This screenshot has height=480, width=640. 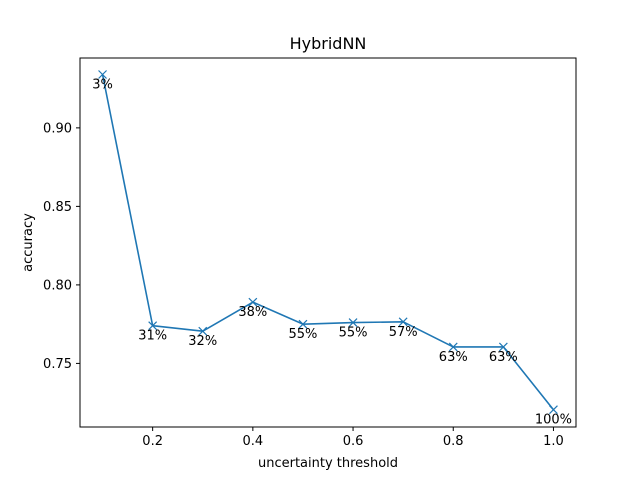 I want to click on x-tick-label: 0.4, so click(x=253, y=441).